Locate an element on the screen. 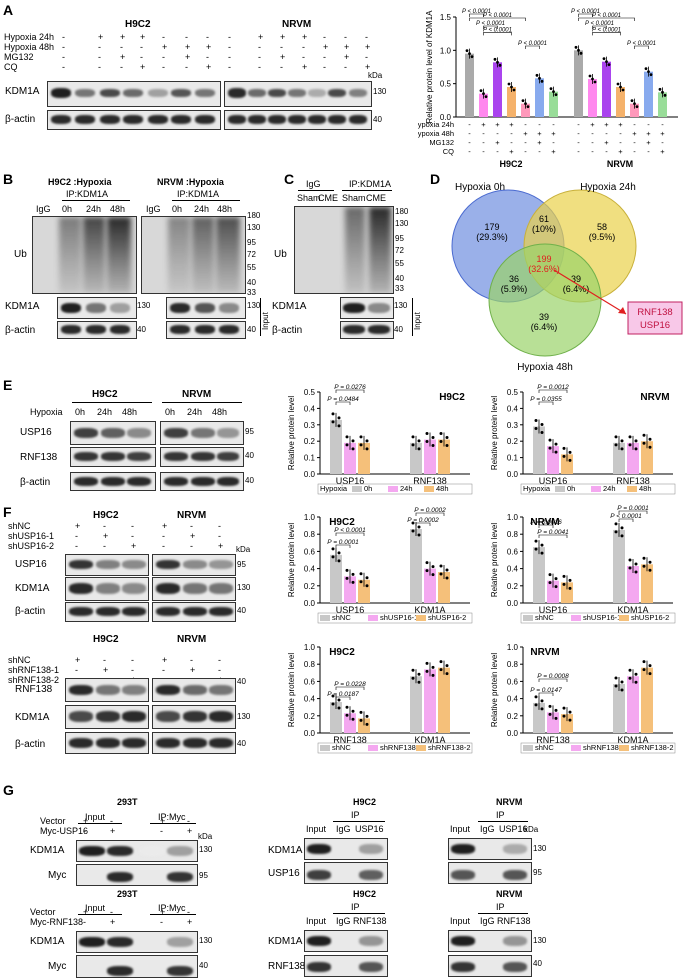 Image resolution: width=685 pixels, height=979 pixels. venn-region-count: 58 is located at coordinates (602, 227).